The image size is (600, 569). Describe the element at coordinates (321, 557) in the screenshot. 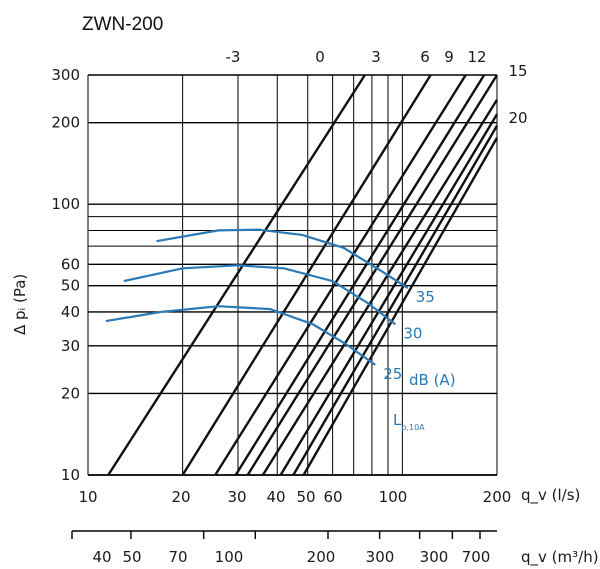

I see `x2-tick-label: 200` at that location.